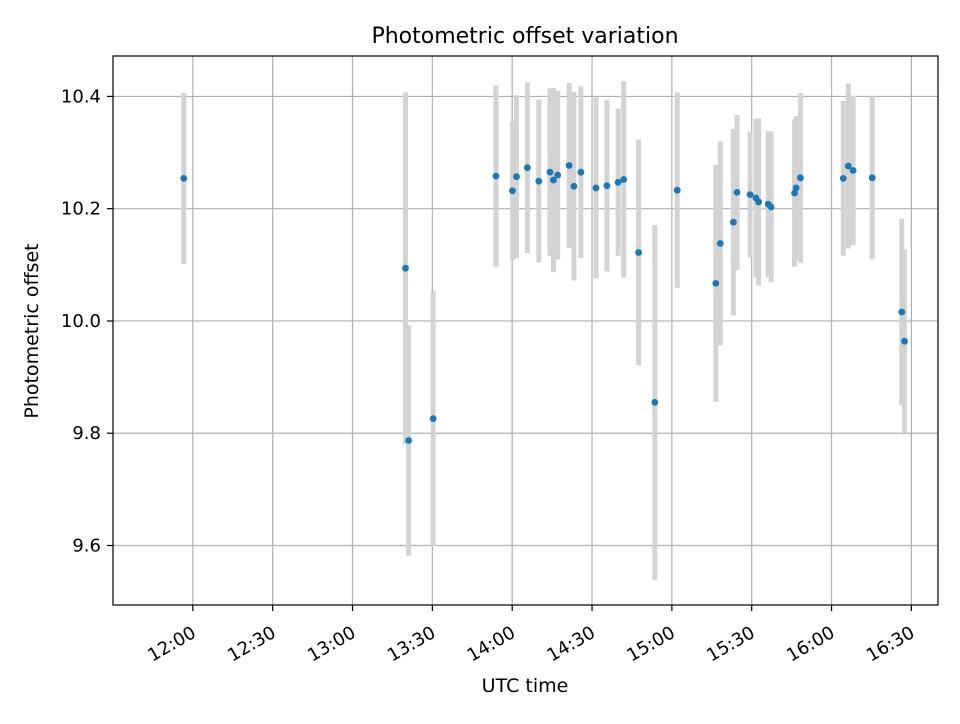  Describe the element at coordinates (86, 545) in the screenshot. I see `y-tick-label: 9.6` at that location.